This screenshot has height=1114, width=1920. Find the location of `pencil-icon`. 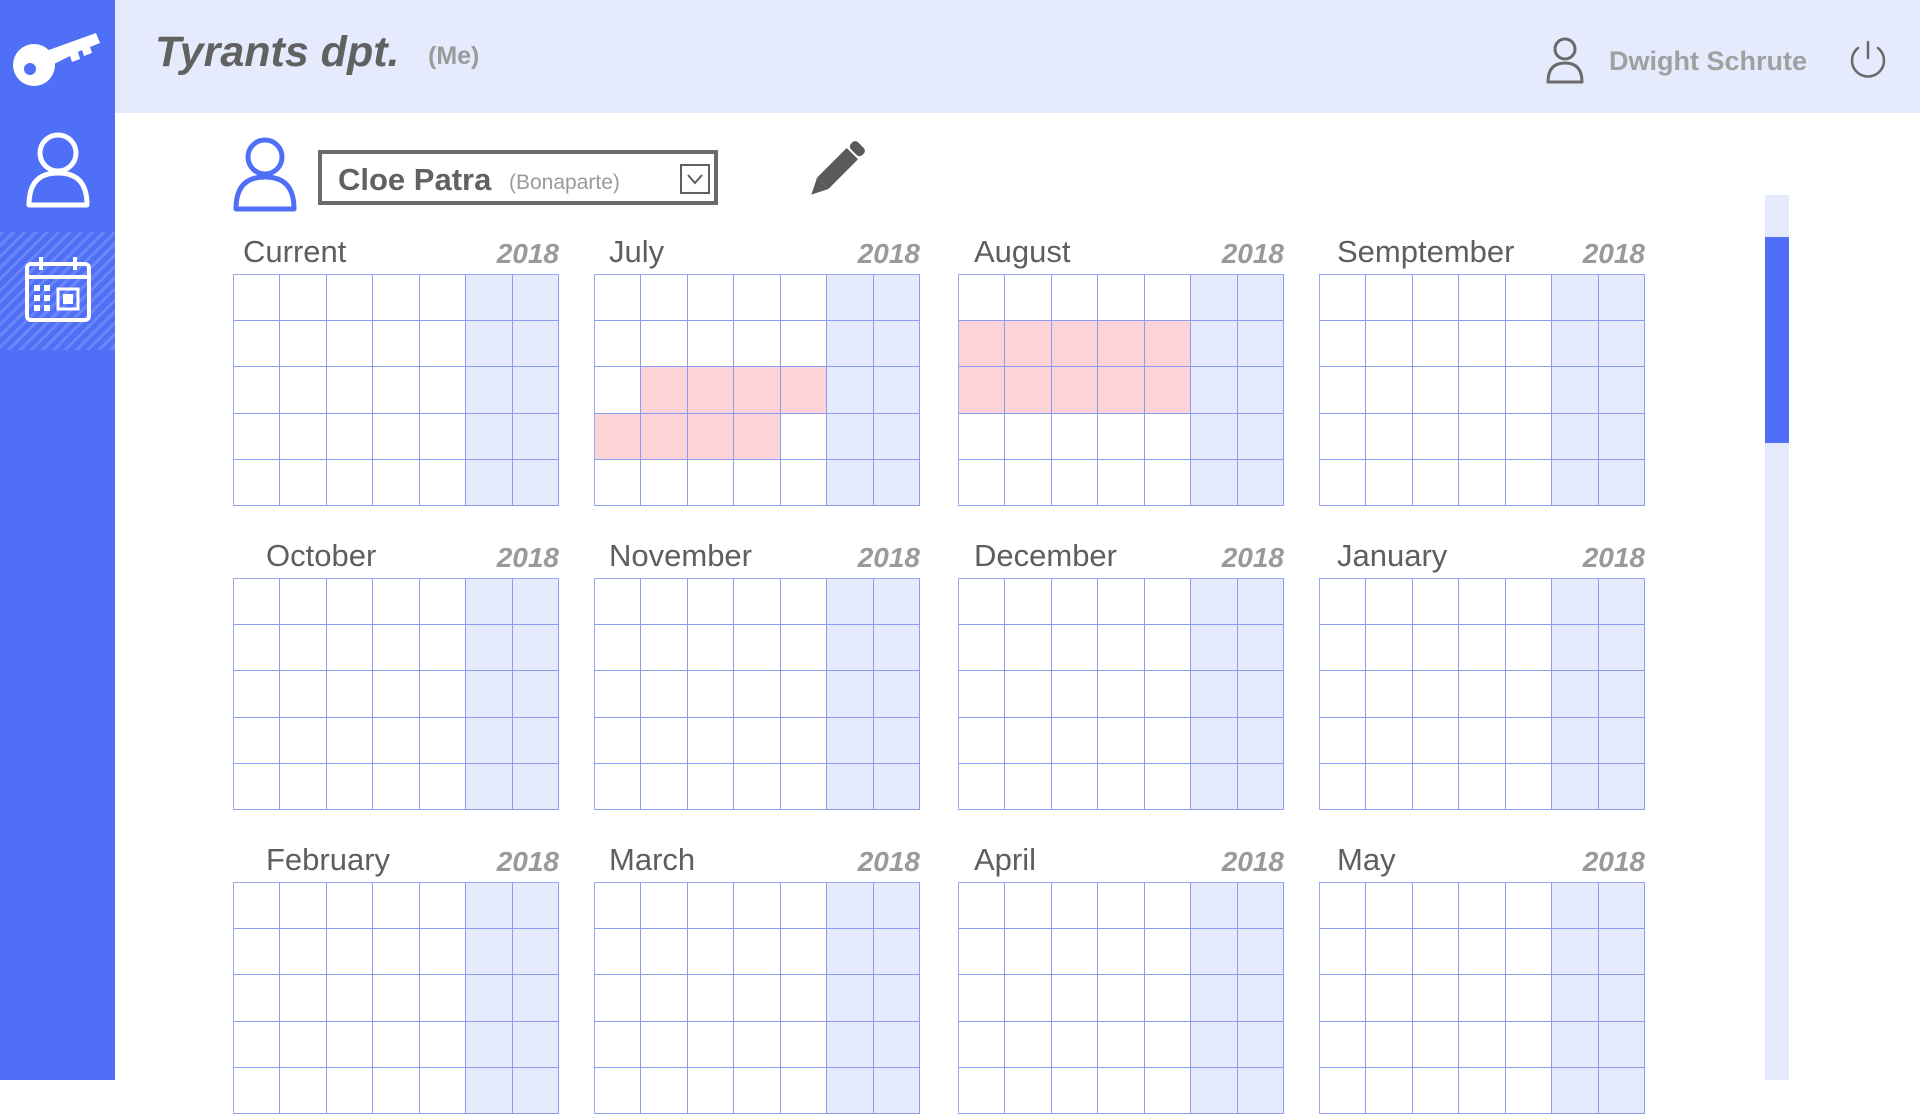

pencil-icon is located at coordinates (834, 174).